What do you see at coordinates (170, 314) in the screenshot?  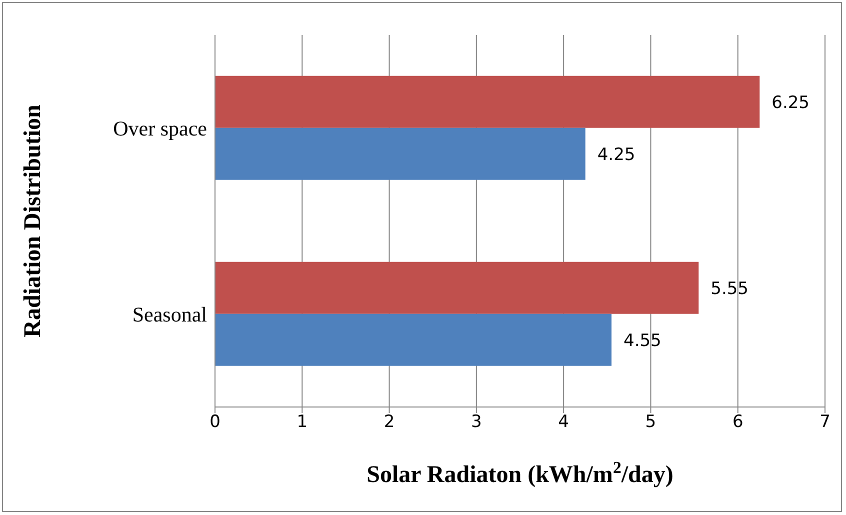 I see `y-tick-label: Seasonal` at bounding box center [170, 314].